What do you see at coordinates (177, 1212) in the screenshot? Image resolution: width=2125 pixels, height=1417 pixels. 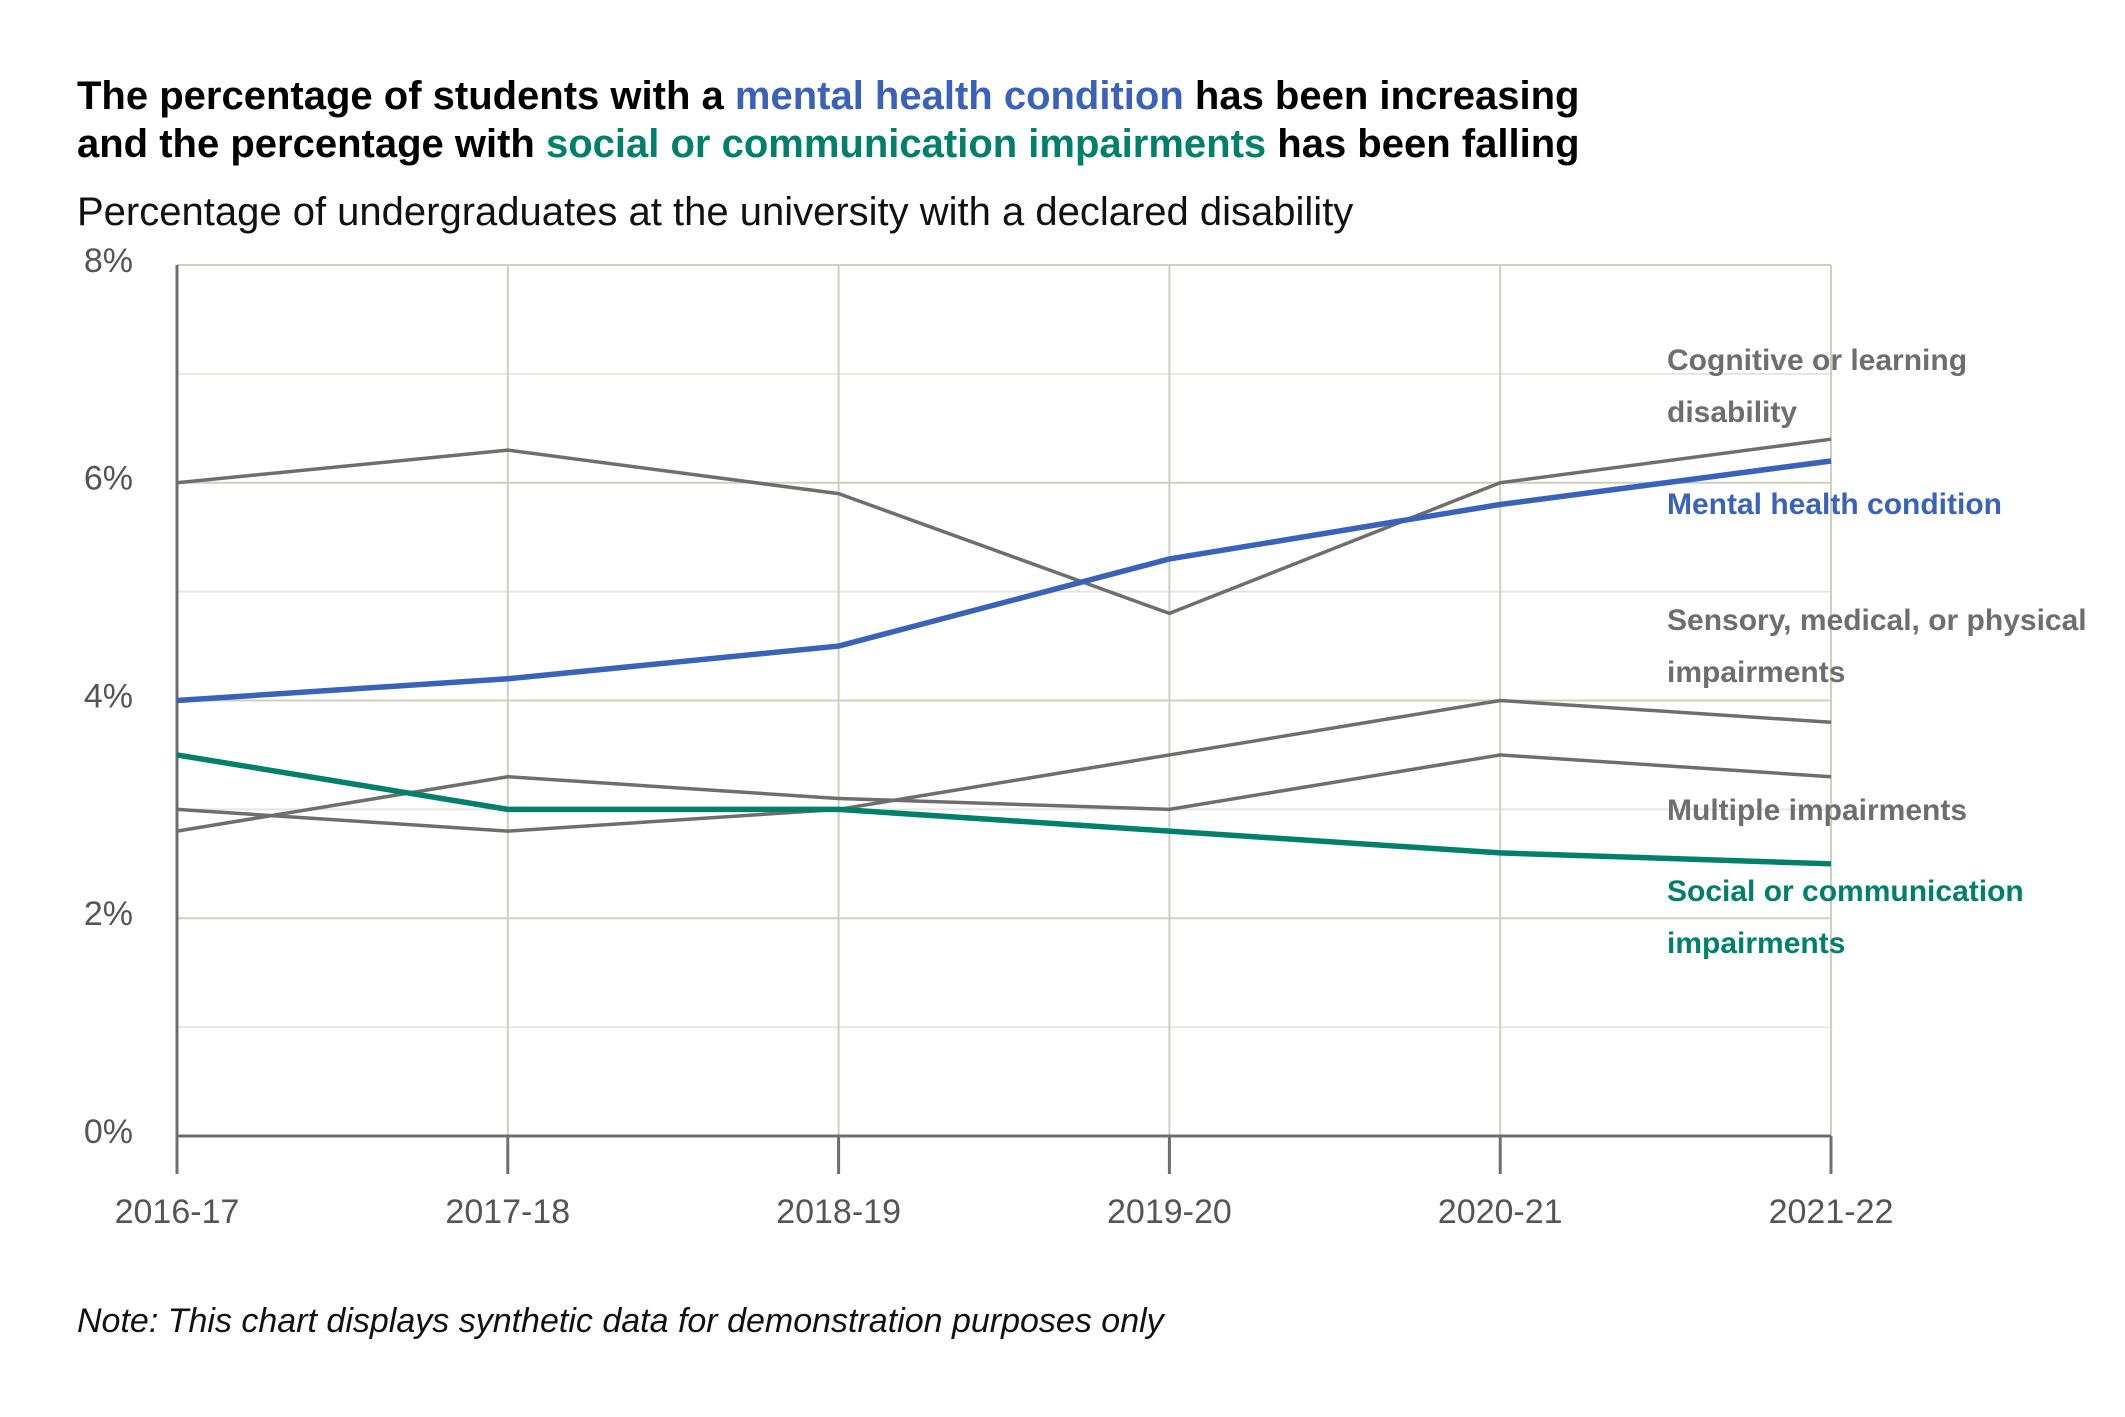 I see `x-tick-label: 2016-17` at bounding box center [177, 1212].